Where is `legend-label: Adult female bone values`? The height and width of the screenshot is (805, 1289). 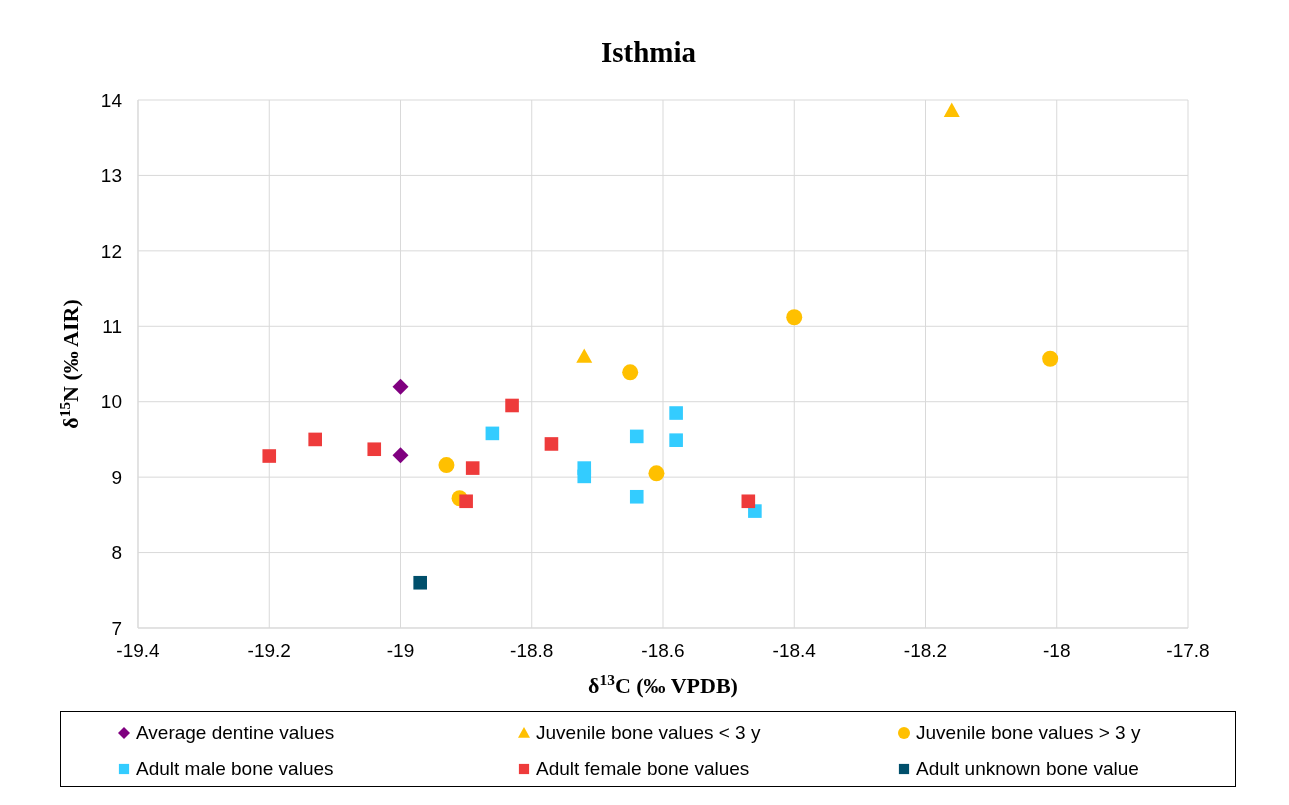 legend-label: Adult female bone values is located at coordinates (643, 769).